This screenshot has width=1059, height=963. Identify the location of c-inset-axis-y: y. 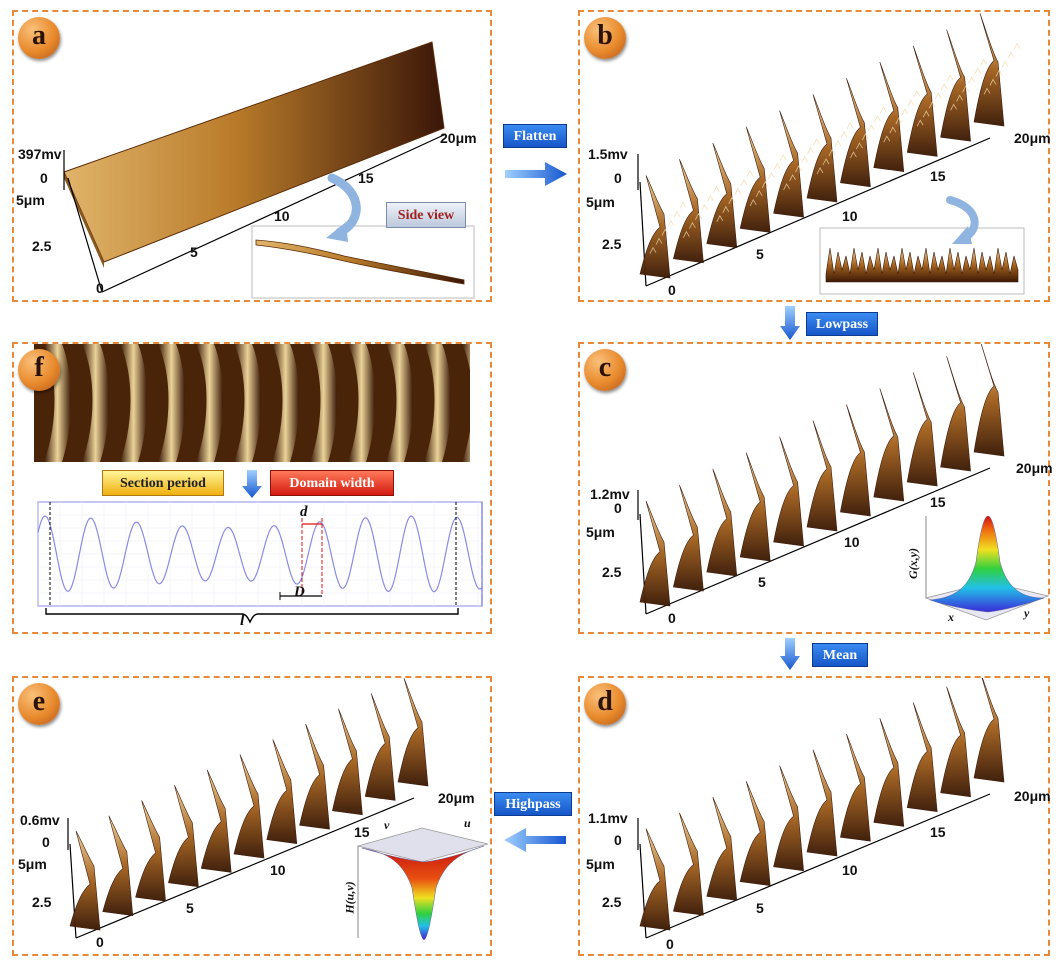
(1027, 613).